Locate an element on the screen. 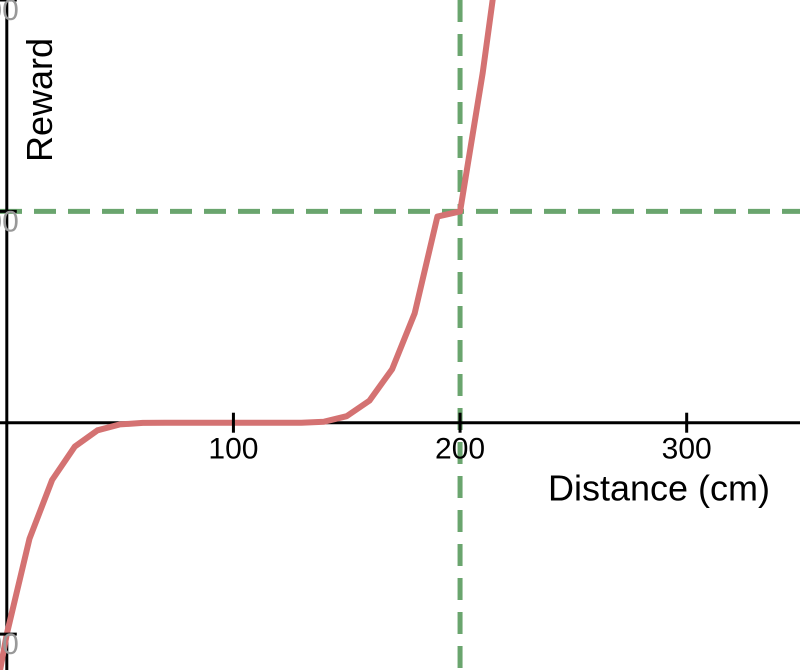 This screenshot has width=800, height=670. x-axis-label: Distance (cm) is located at coordinates (659, 488).